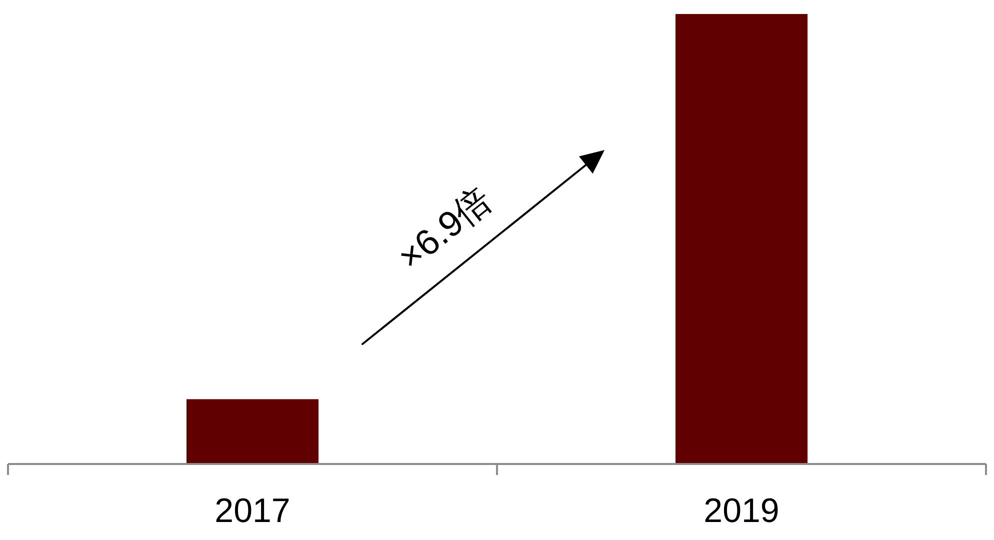  Describe the element at coordinates (252, 511) in the screenshot. I see `x-tick-label: 2017` at that location.